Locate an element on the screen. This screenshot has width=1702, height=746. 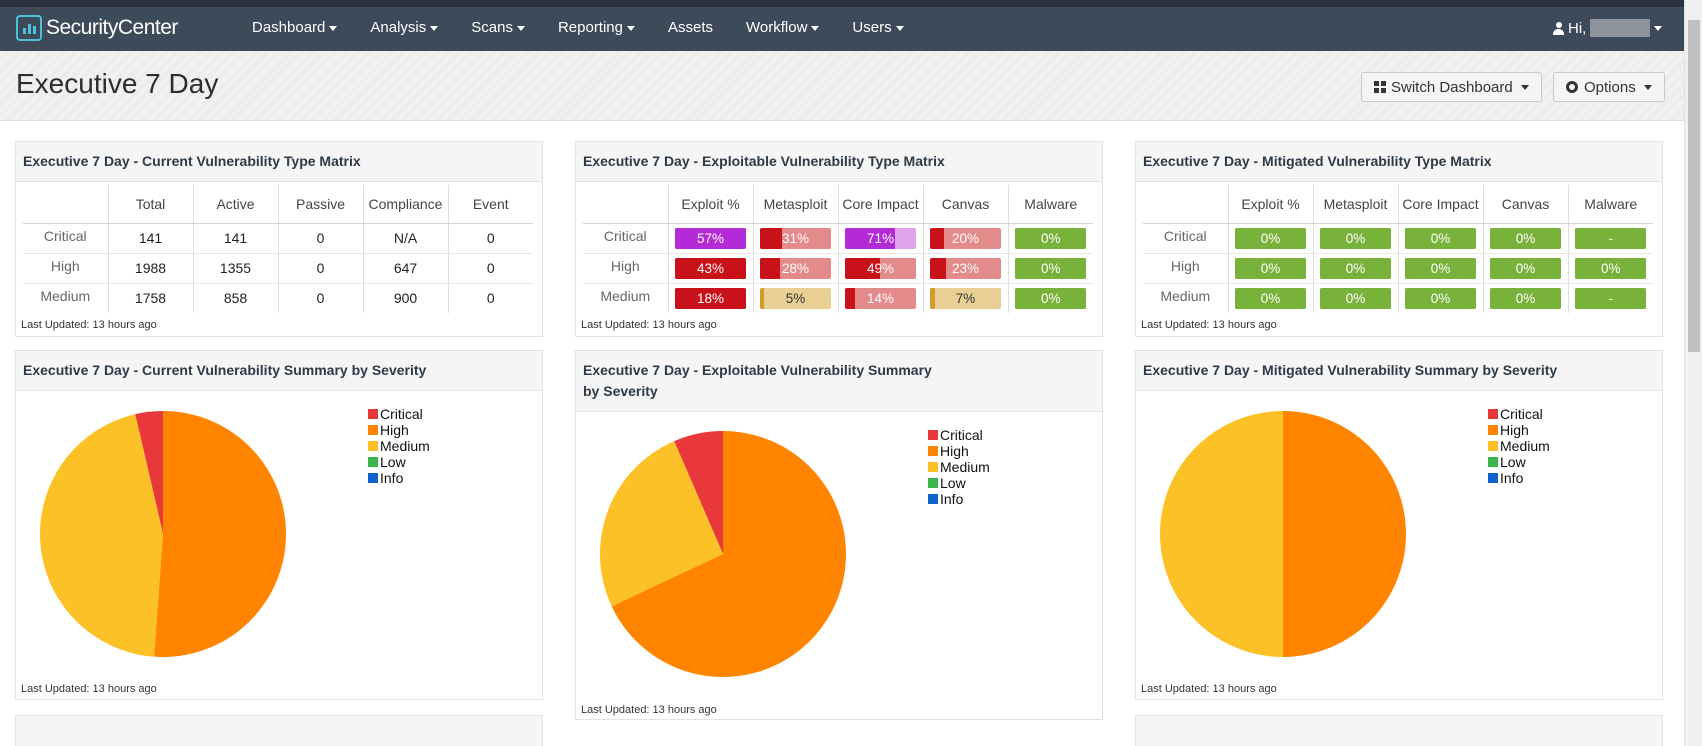
matrix-cell: 18% is located at coordinates (710, 298).